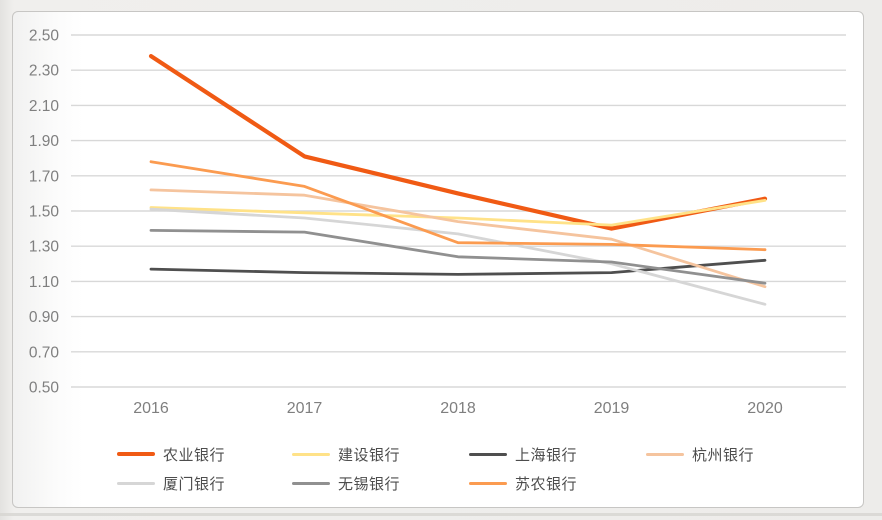 The height and width of the screenshot is (520, 882). What do you see at coordinates (369, 484) in the screenshot?
I see `legend-label: 无锡银行` at bounding box center [369, 484].